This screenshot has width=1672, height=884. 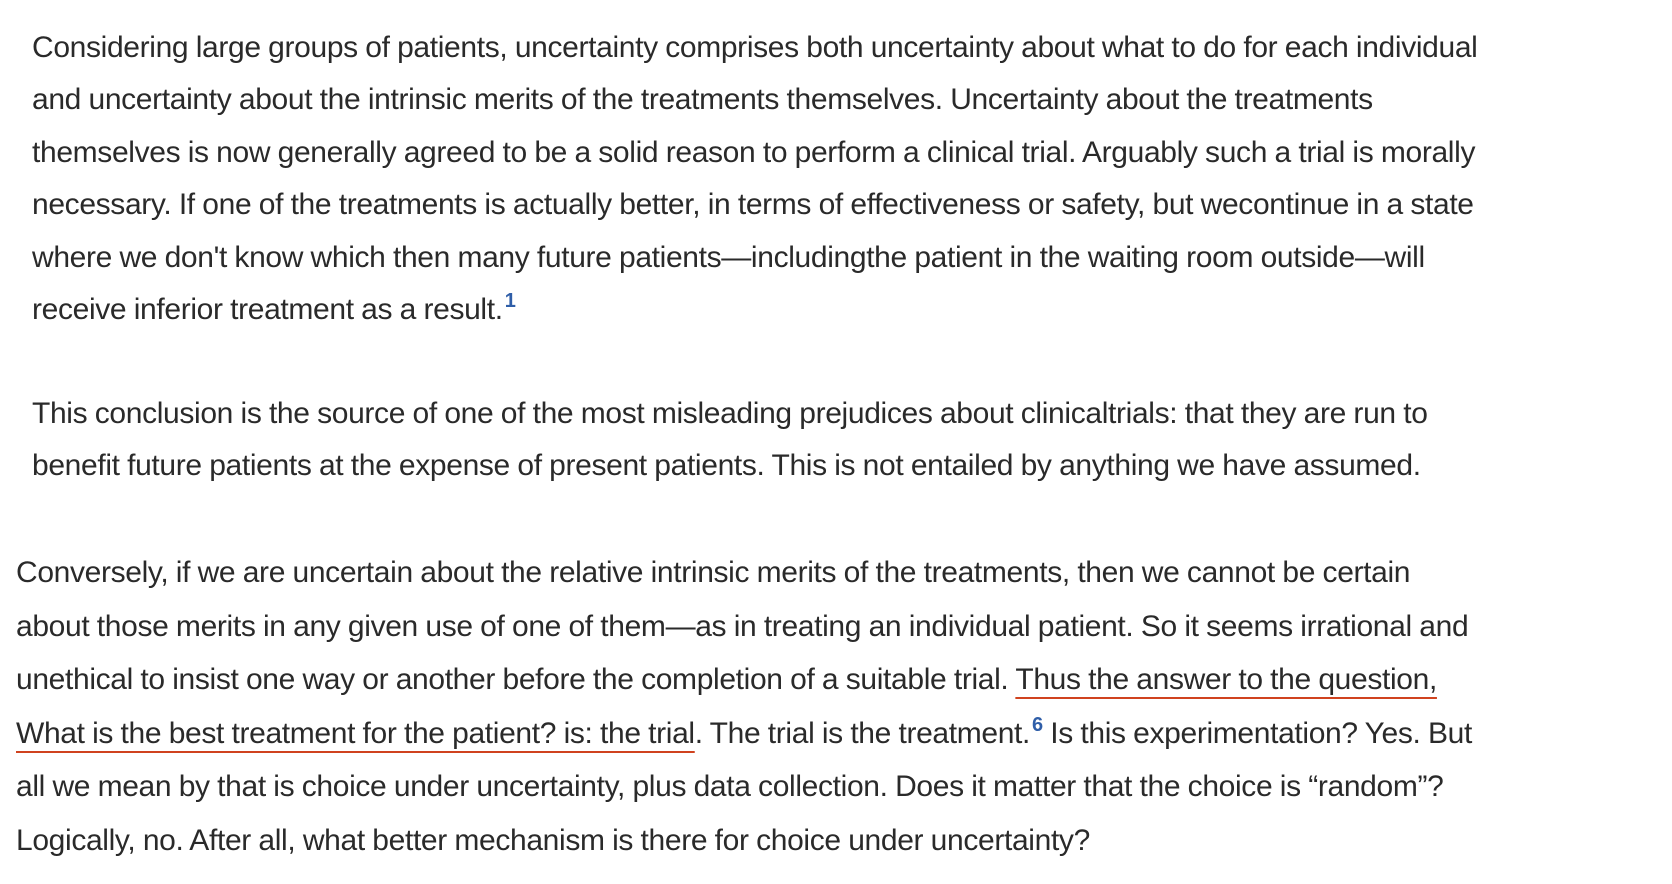 What do you see at coordinates (862, 733) in the screenshot?
I see `paragraph-3-text: . The trial is the treatment.` at bounding box center [862, 733].